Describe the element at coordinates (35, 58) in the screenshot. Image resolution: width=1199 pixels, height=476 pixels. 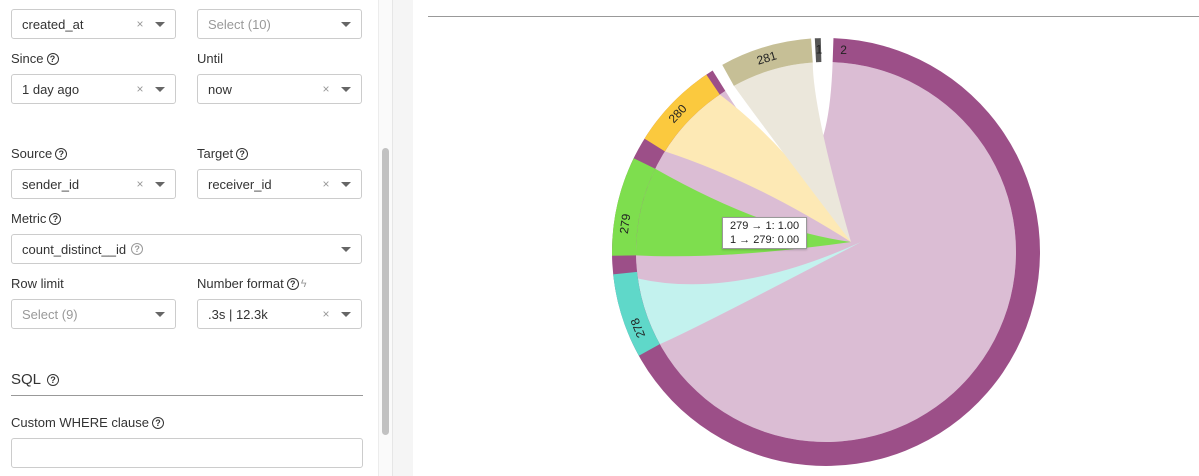
I see `since-label: Since ?` at that location.